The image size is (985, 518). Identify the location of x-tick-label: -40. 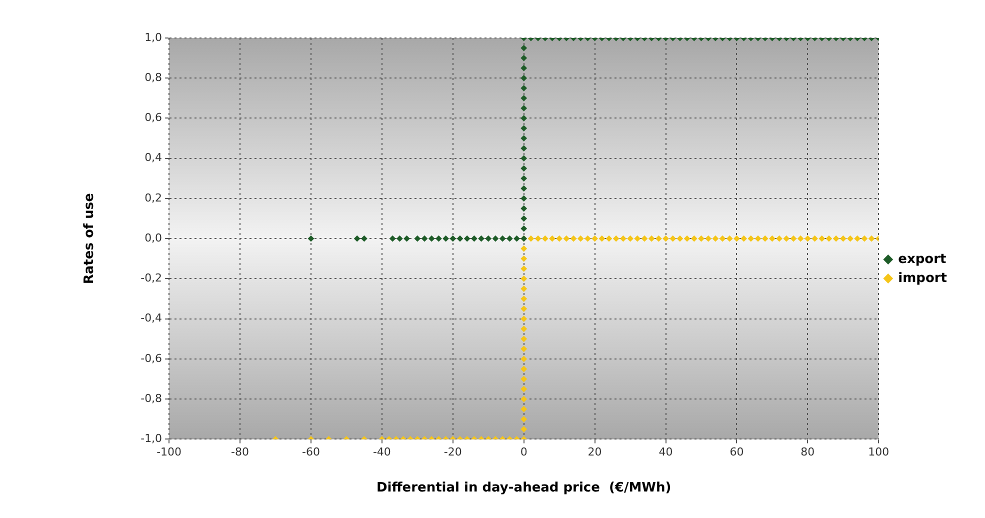
(381, 452).